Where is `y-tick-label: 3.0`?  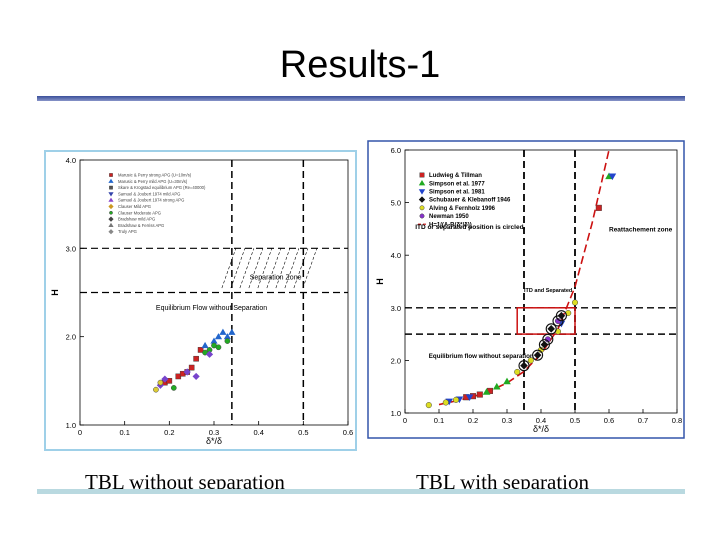
y-tick-label: 3.0 is located at coordinates (396, 308).